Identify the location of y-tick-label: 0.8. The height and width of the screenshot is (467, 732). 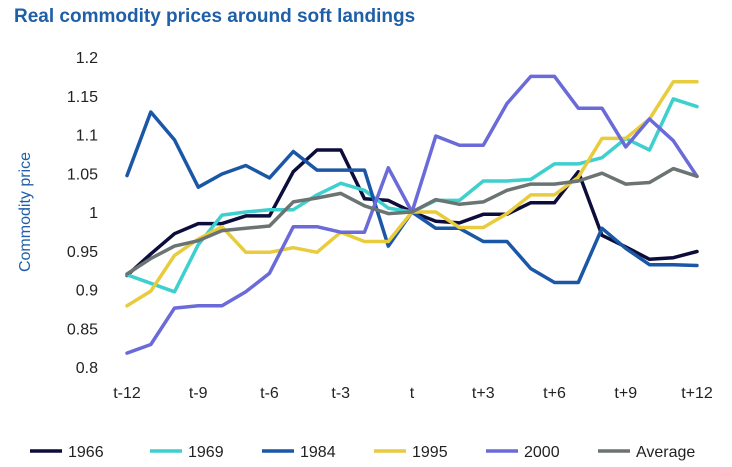
(87, 368).